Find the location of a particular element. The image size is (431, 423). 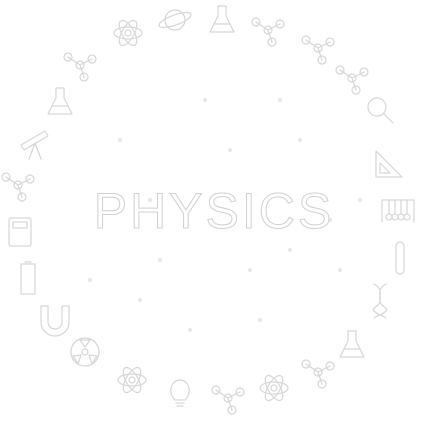

screen is located at coordinates (20, 225).